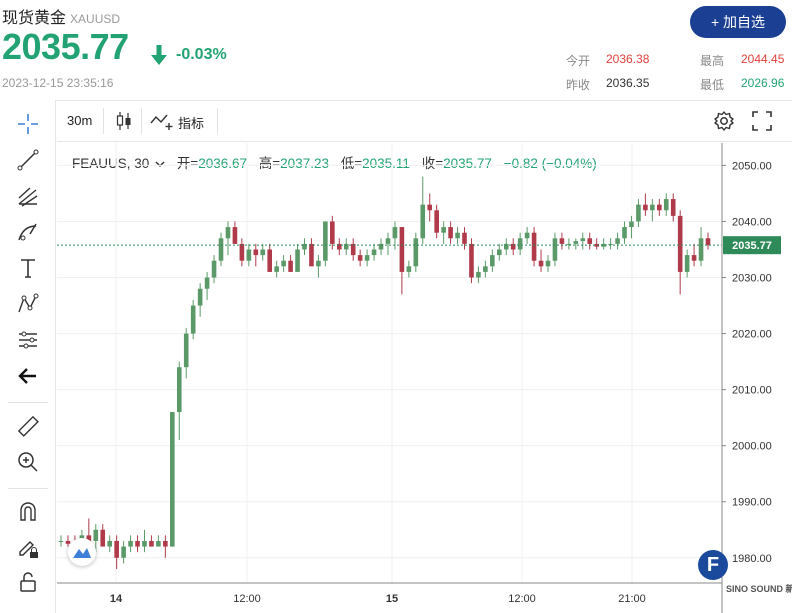 Image resolution: width=792 pixels, height=613 pixels. I want to click on add-watchlist-button: + 加自选, so click(738, 22).